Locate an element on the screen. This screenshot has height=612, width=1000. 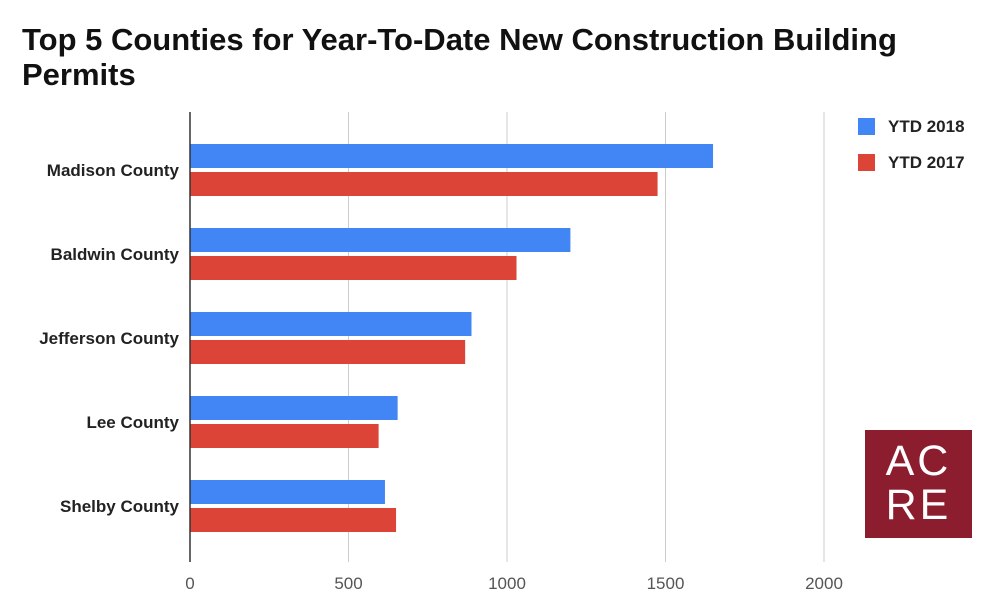
bar-madison-county-ytd-2017 is located at coordinates (424, 184).